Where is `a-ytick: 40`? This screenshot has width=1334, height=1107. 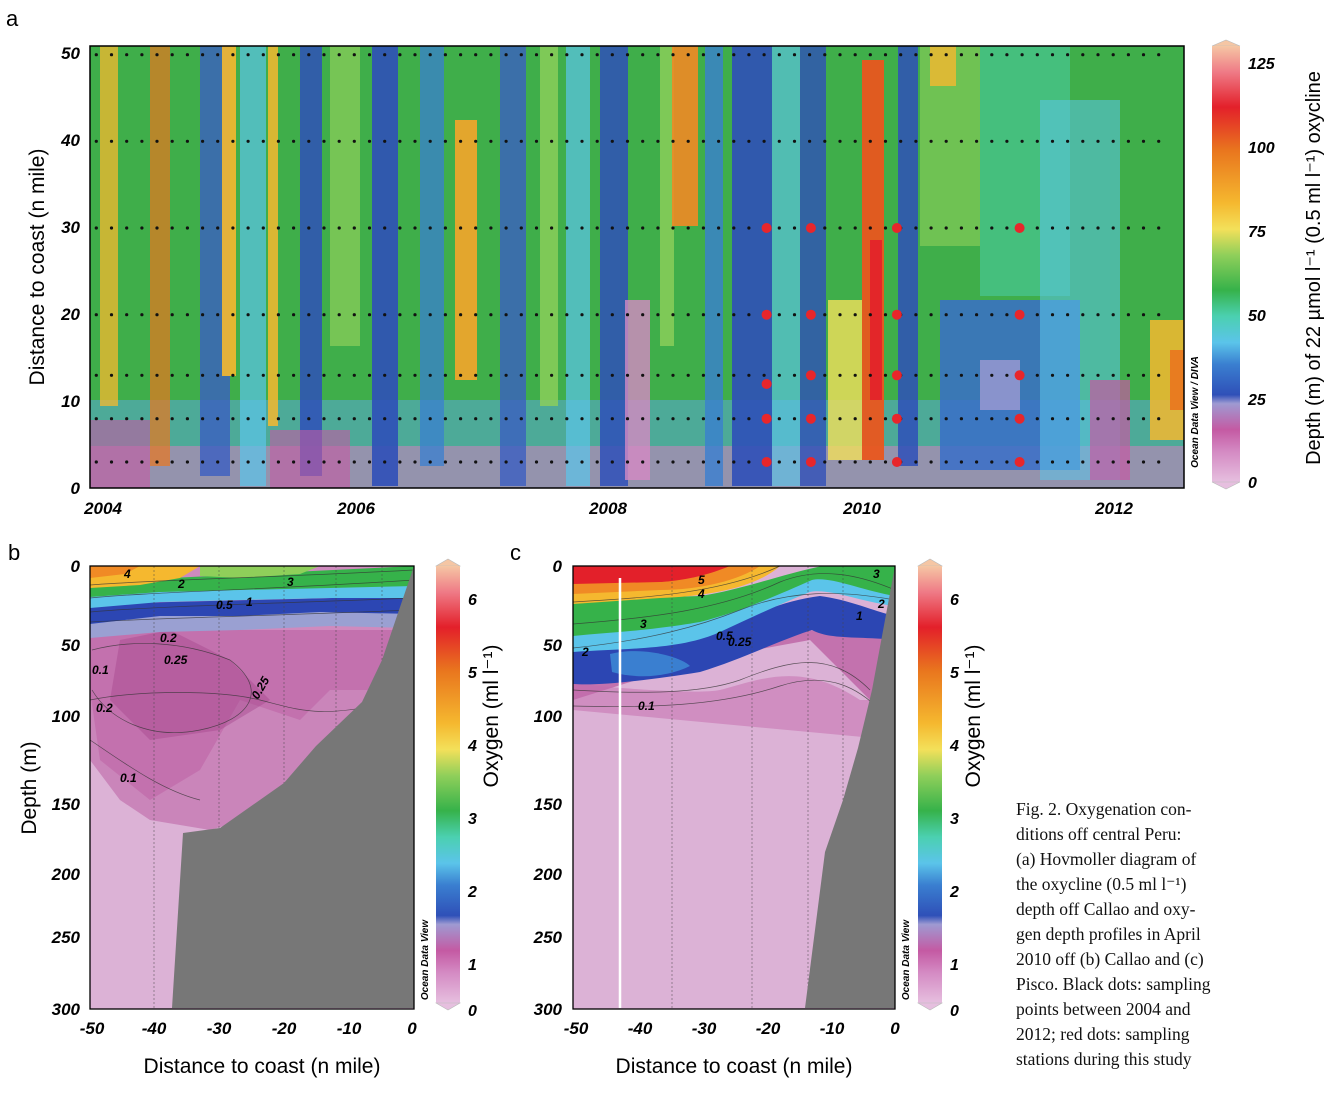 a-ytick: 40 is located at coordinates (70, 140).